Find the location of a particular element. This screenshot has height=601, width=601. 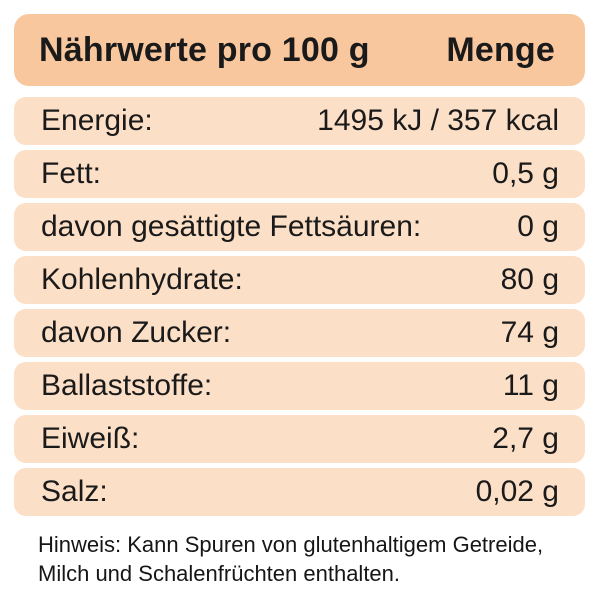

nutrient-label: davon gesättigte Fettsäuren: is located at coordinates (231, 226).